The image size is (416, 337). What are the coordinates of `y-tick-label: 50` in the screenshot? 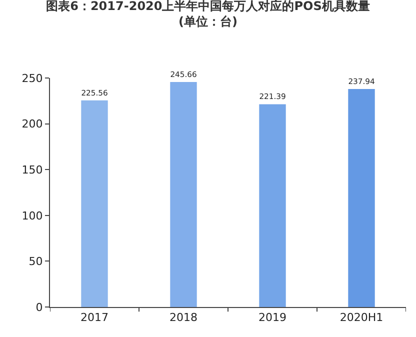 It's located at (35, 261).